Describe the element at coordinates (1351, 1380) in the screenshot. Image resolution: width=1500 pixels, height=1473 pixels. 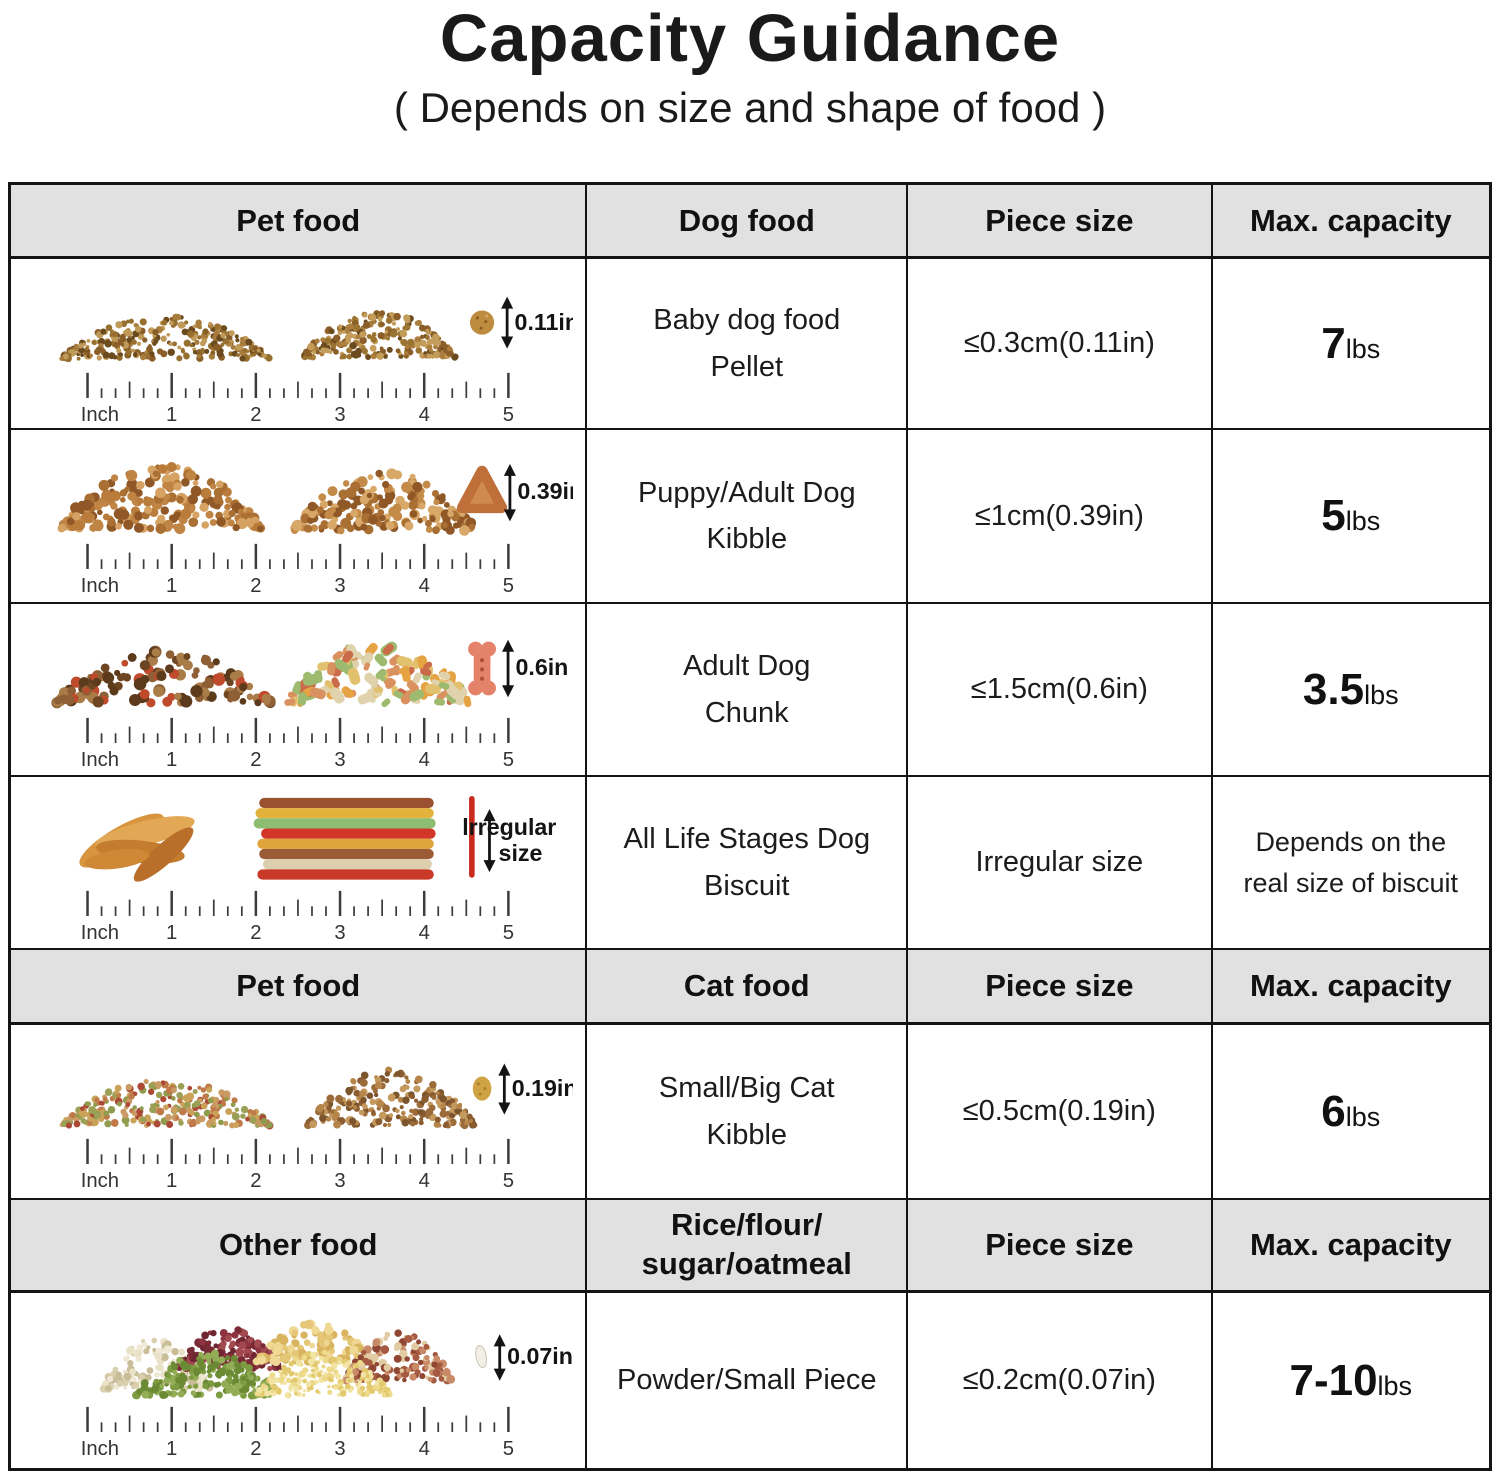
I see `max-capacity-value: 7-10 lbs` at that location.